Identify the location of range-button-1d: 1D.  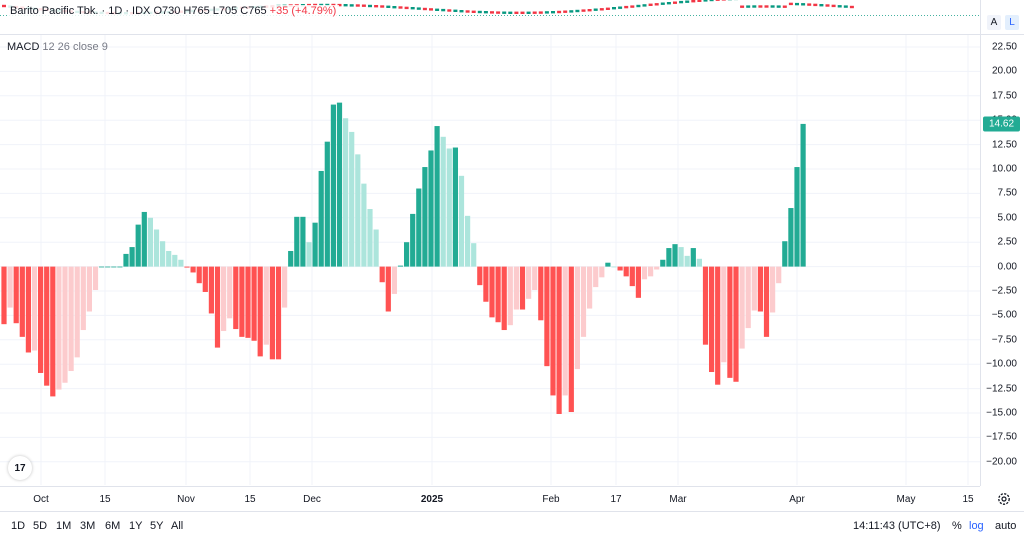
(18, 526).